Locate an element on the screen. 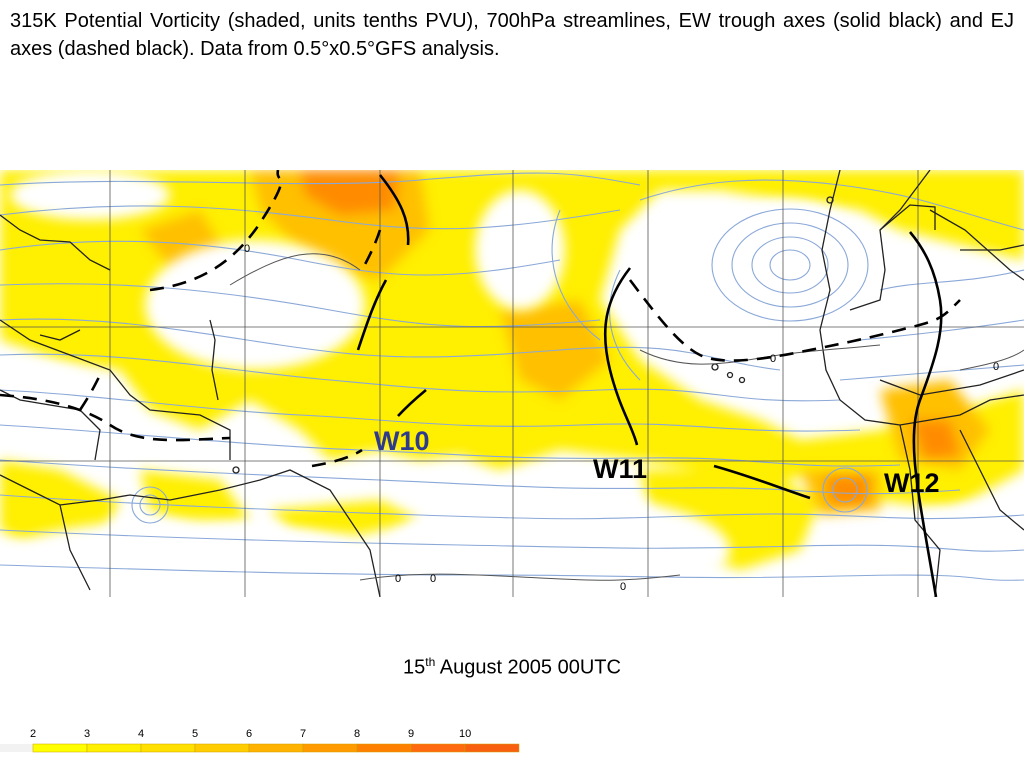 Image resolution: width=1024 pixels, height=768 pixels. ej-axis-w11-north is located at coordinates (794, 320).